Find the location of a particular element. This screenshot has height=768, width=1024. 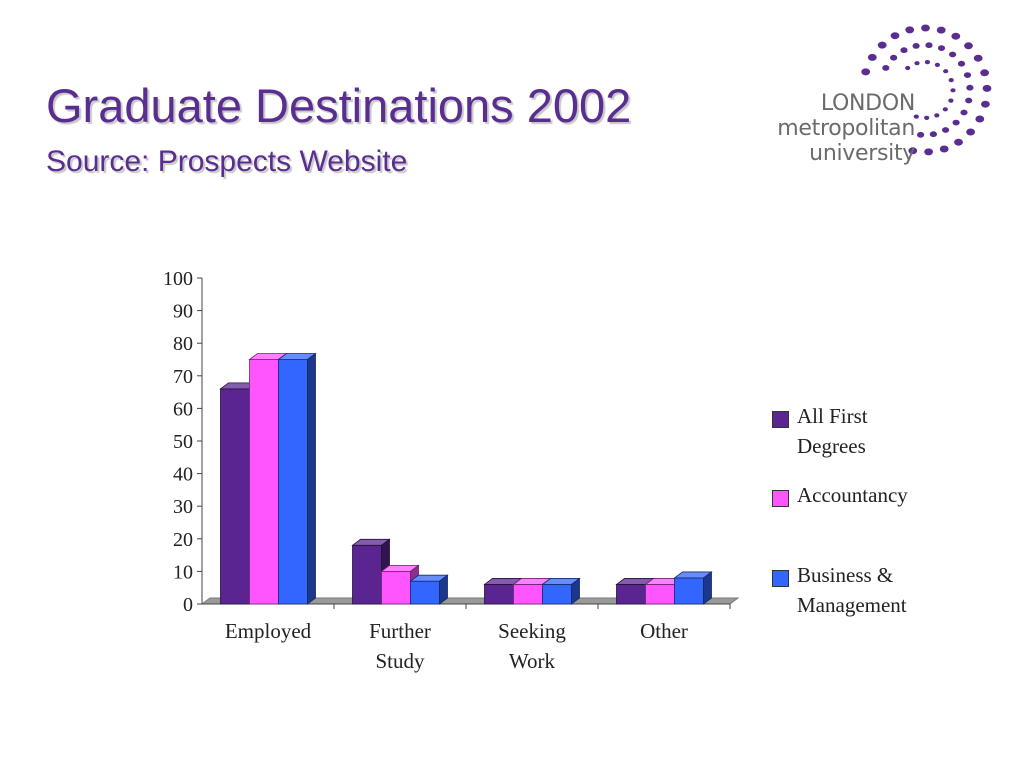

legend-item: Accountancy is located at coordinates (859, 496).